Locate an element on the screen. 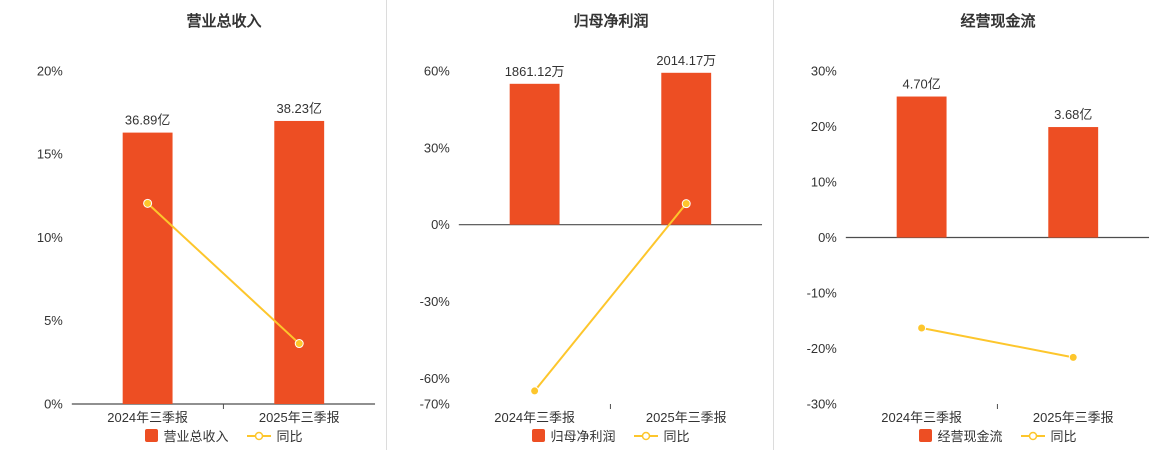 Image resolution: width=1160 pixels, height=450 pixels. bar-value-label: 36.89亿 is located at coordinates (147, 120).